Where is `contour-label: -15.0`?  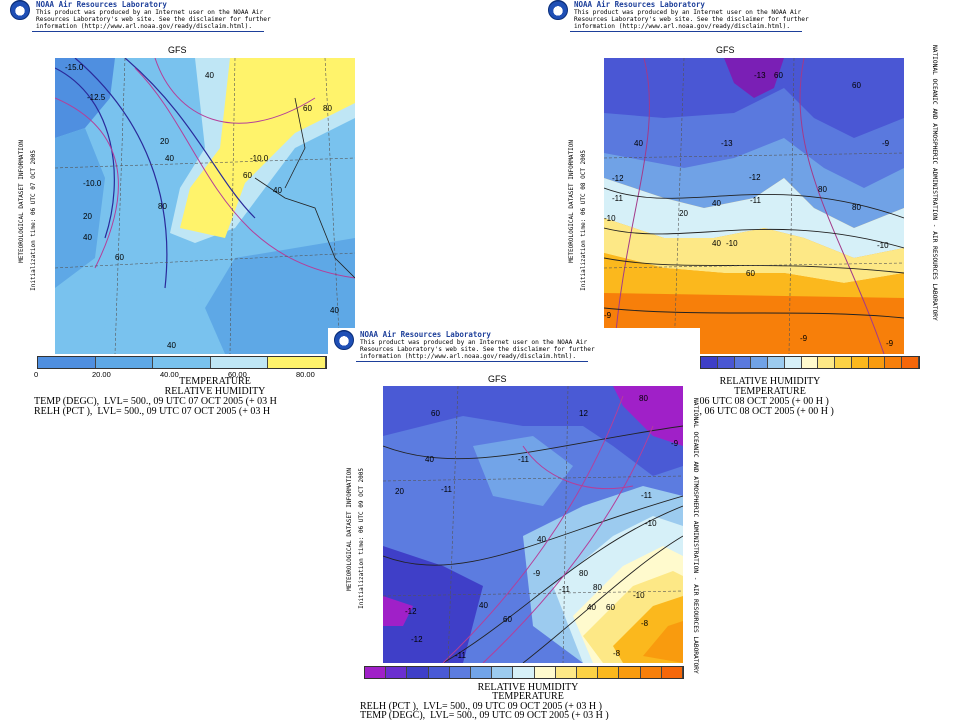
contour-label: -15.0 is located at coordinates (74, 67).